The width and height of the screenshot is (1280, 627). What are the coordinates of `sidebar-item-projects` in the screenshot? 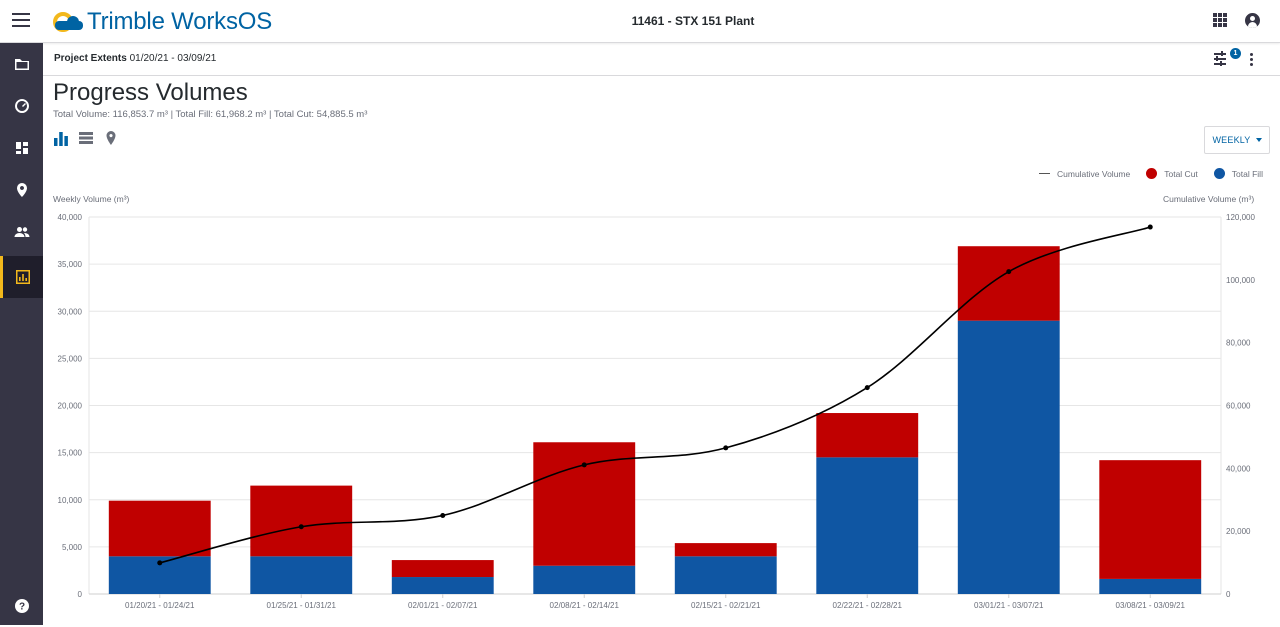 It's located at (21, 64).